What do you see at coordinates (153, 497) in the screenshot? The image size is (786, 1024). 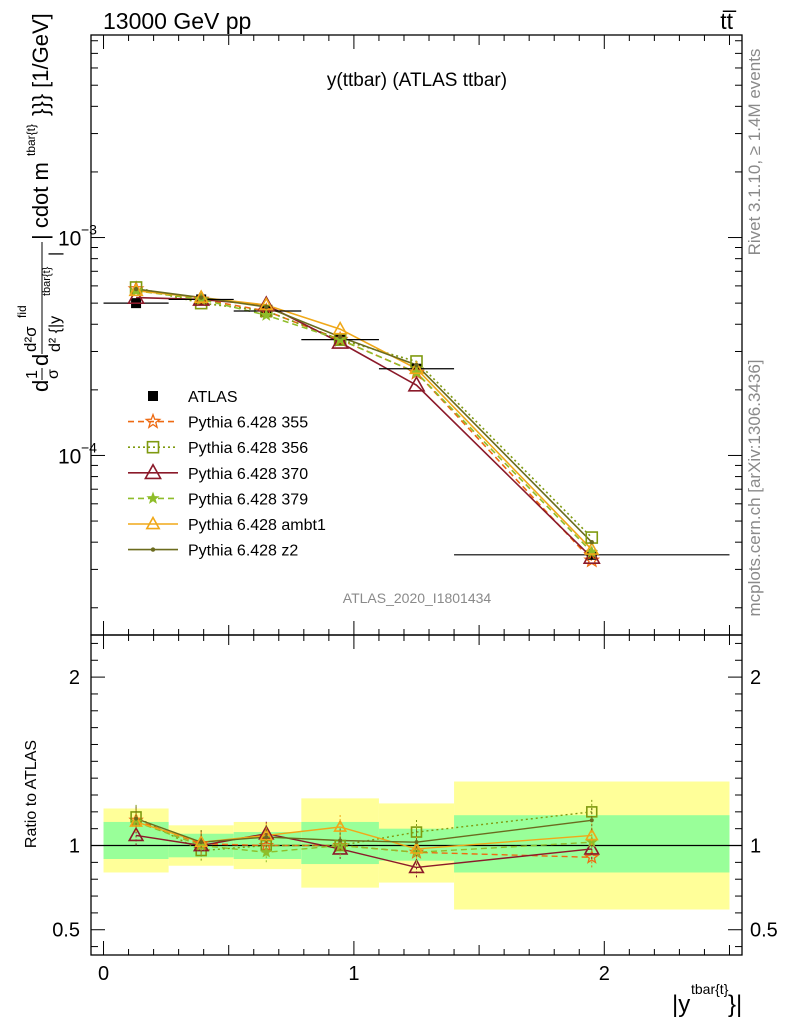 I see `legend-marker-p379` at bounding box center [153, 497].